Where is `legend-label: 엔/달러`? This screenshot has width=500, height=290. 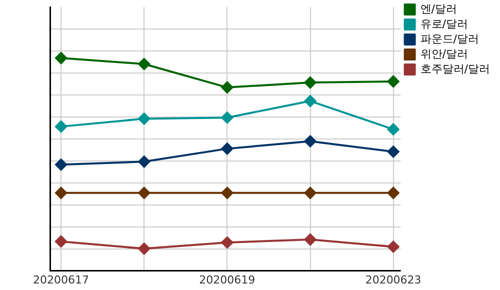 legend-label: 엔/달러 is located at coordinates (439, 9).